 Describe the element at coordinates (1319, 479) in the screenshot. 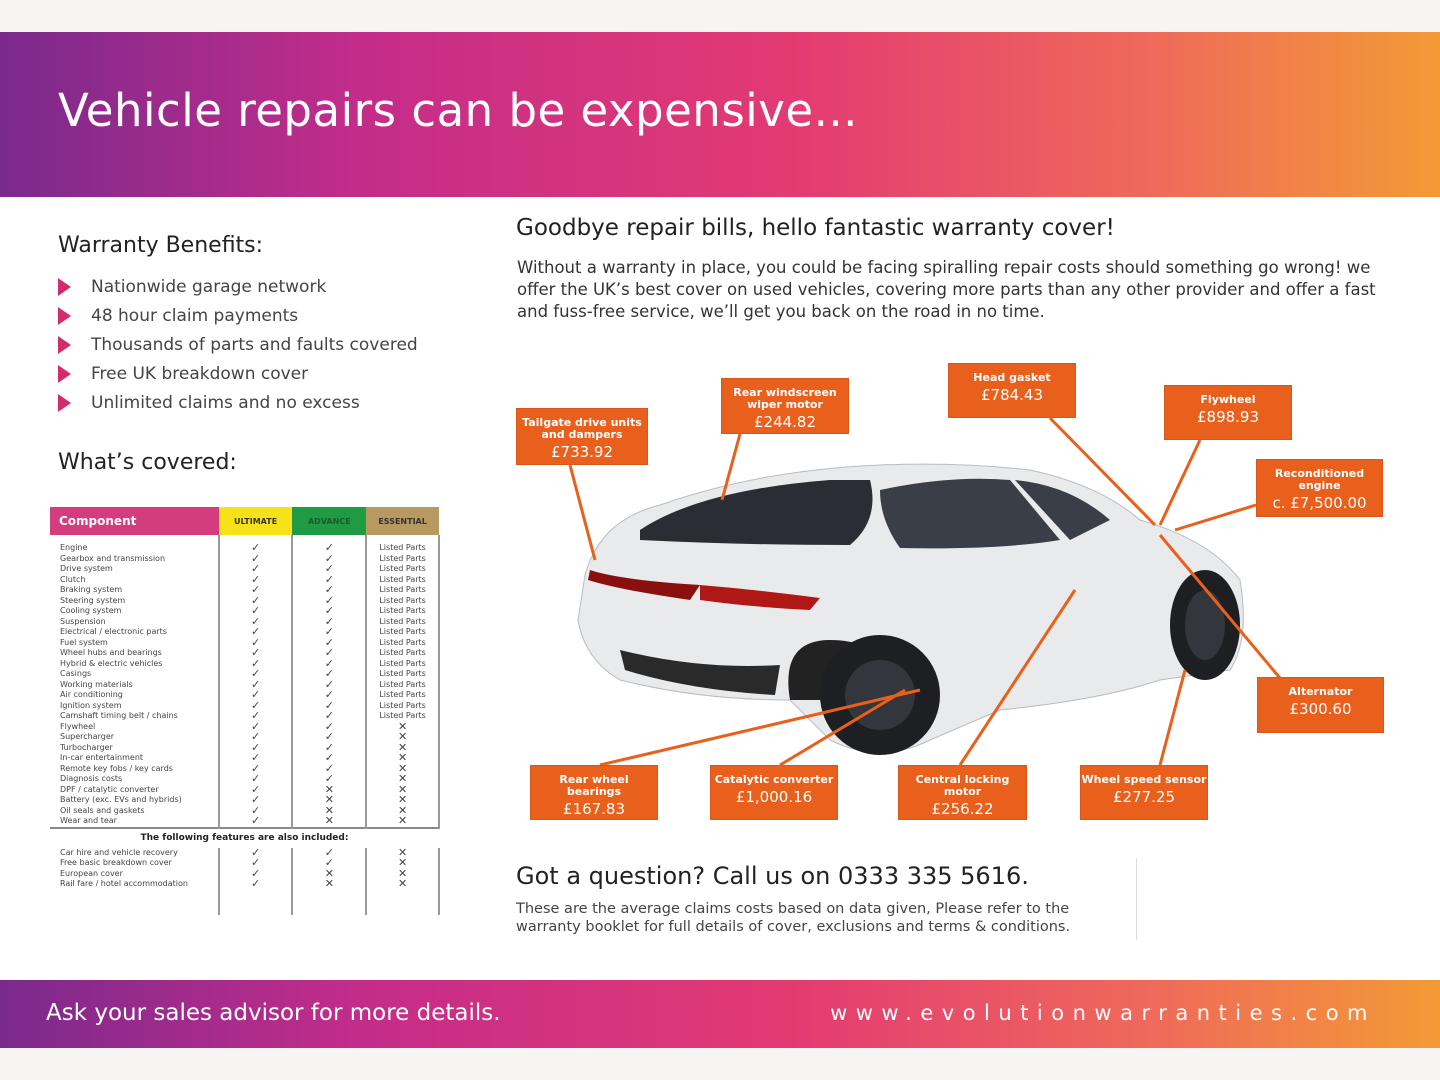

I see `part-name: Reconditioned engine` at that location.